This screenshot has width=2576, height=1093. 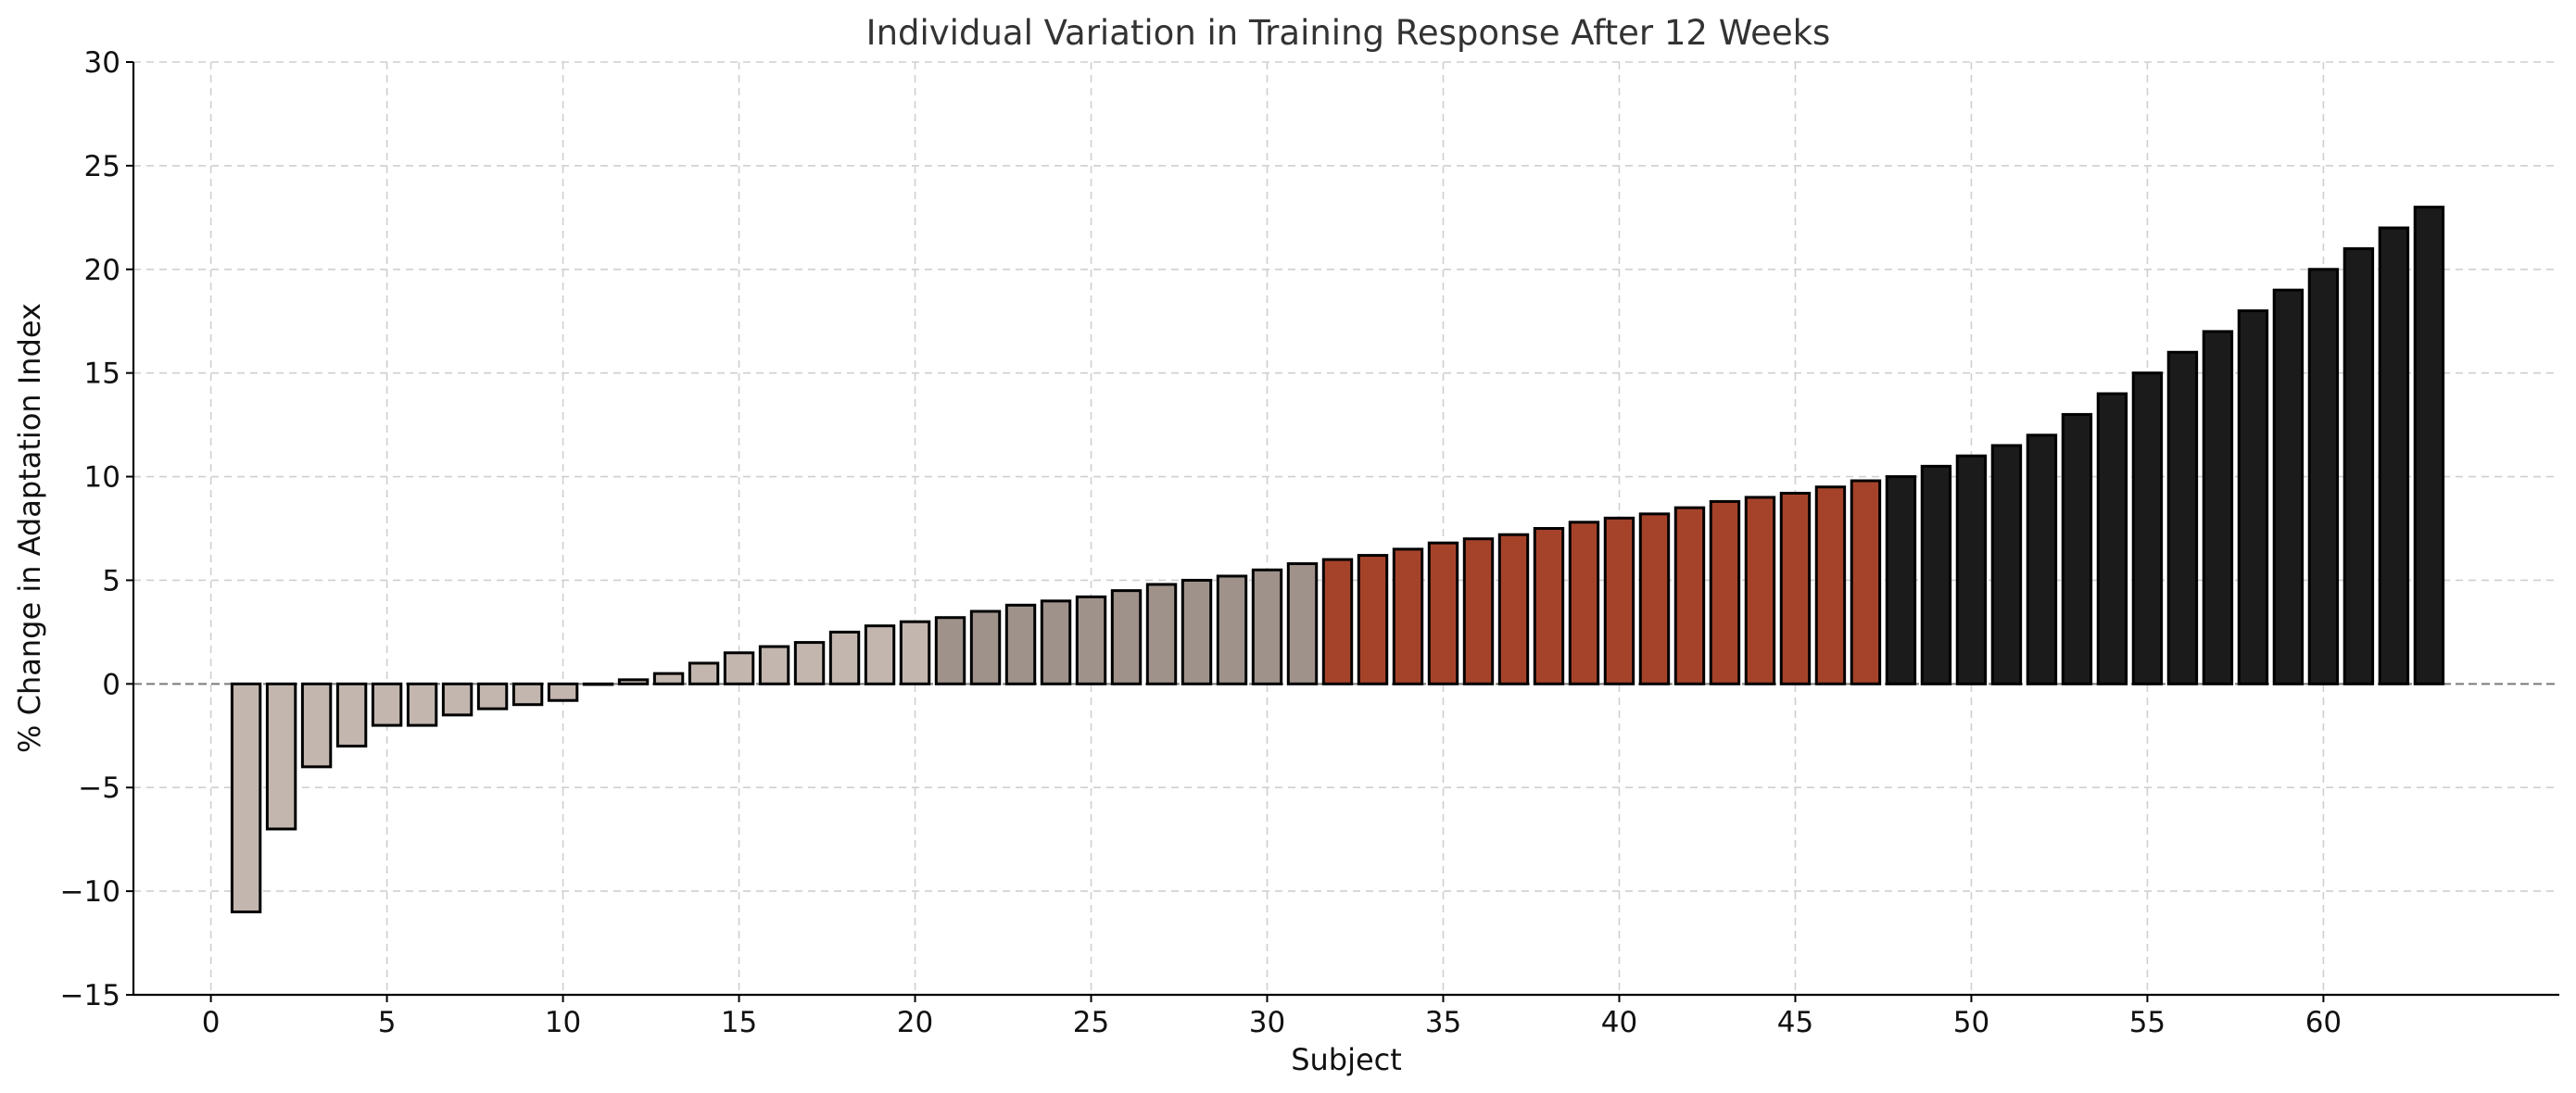 I want to click on y-tick-label: 10, so click(x=102, y=478).